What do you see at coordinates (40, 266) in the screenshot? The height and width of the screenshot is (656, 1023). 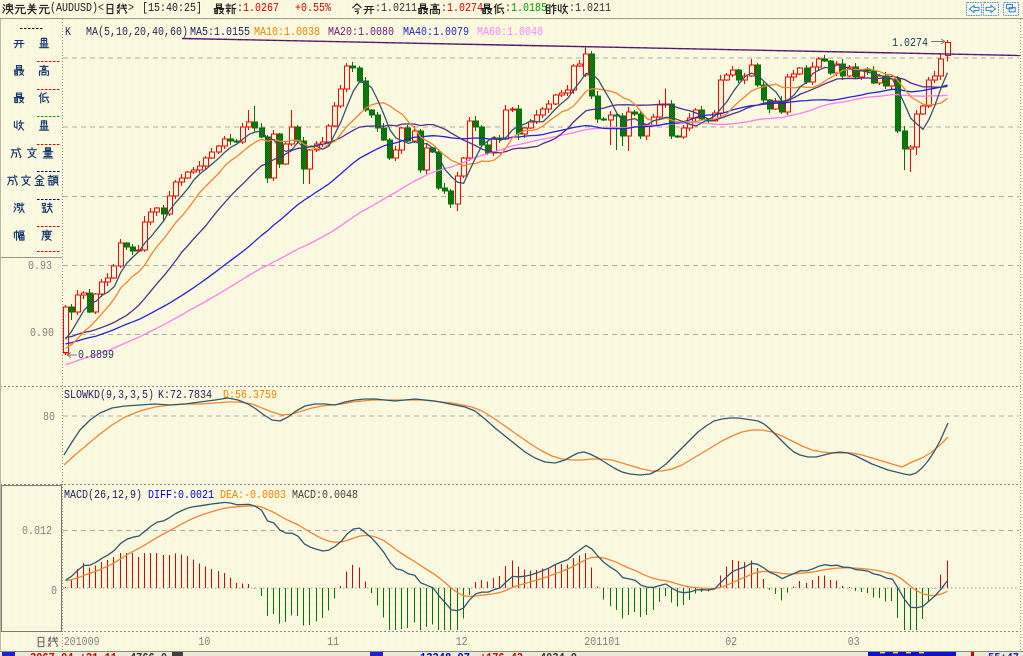 I see `svg-text: 0.93` at bounding box center [40, 266].